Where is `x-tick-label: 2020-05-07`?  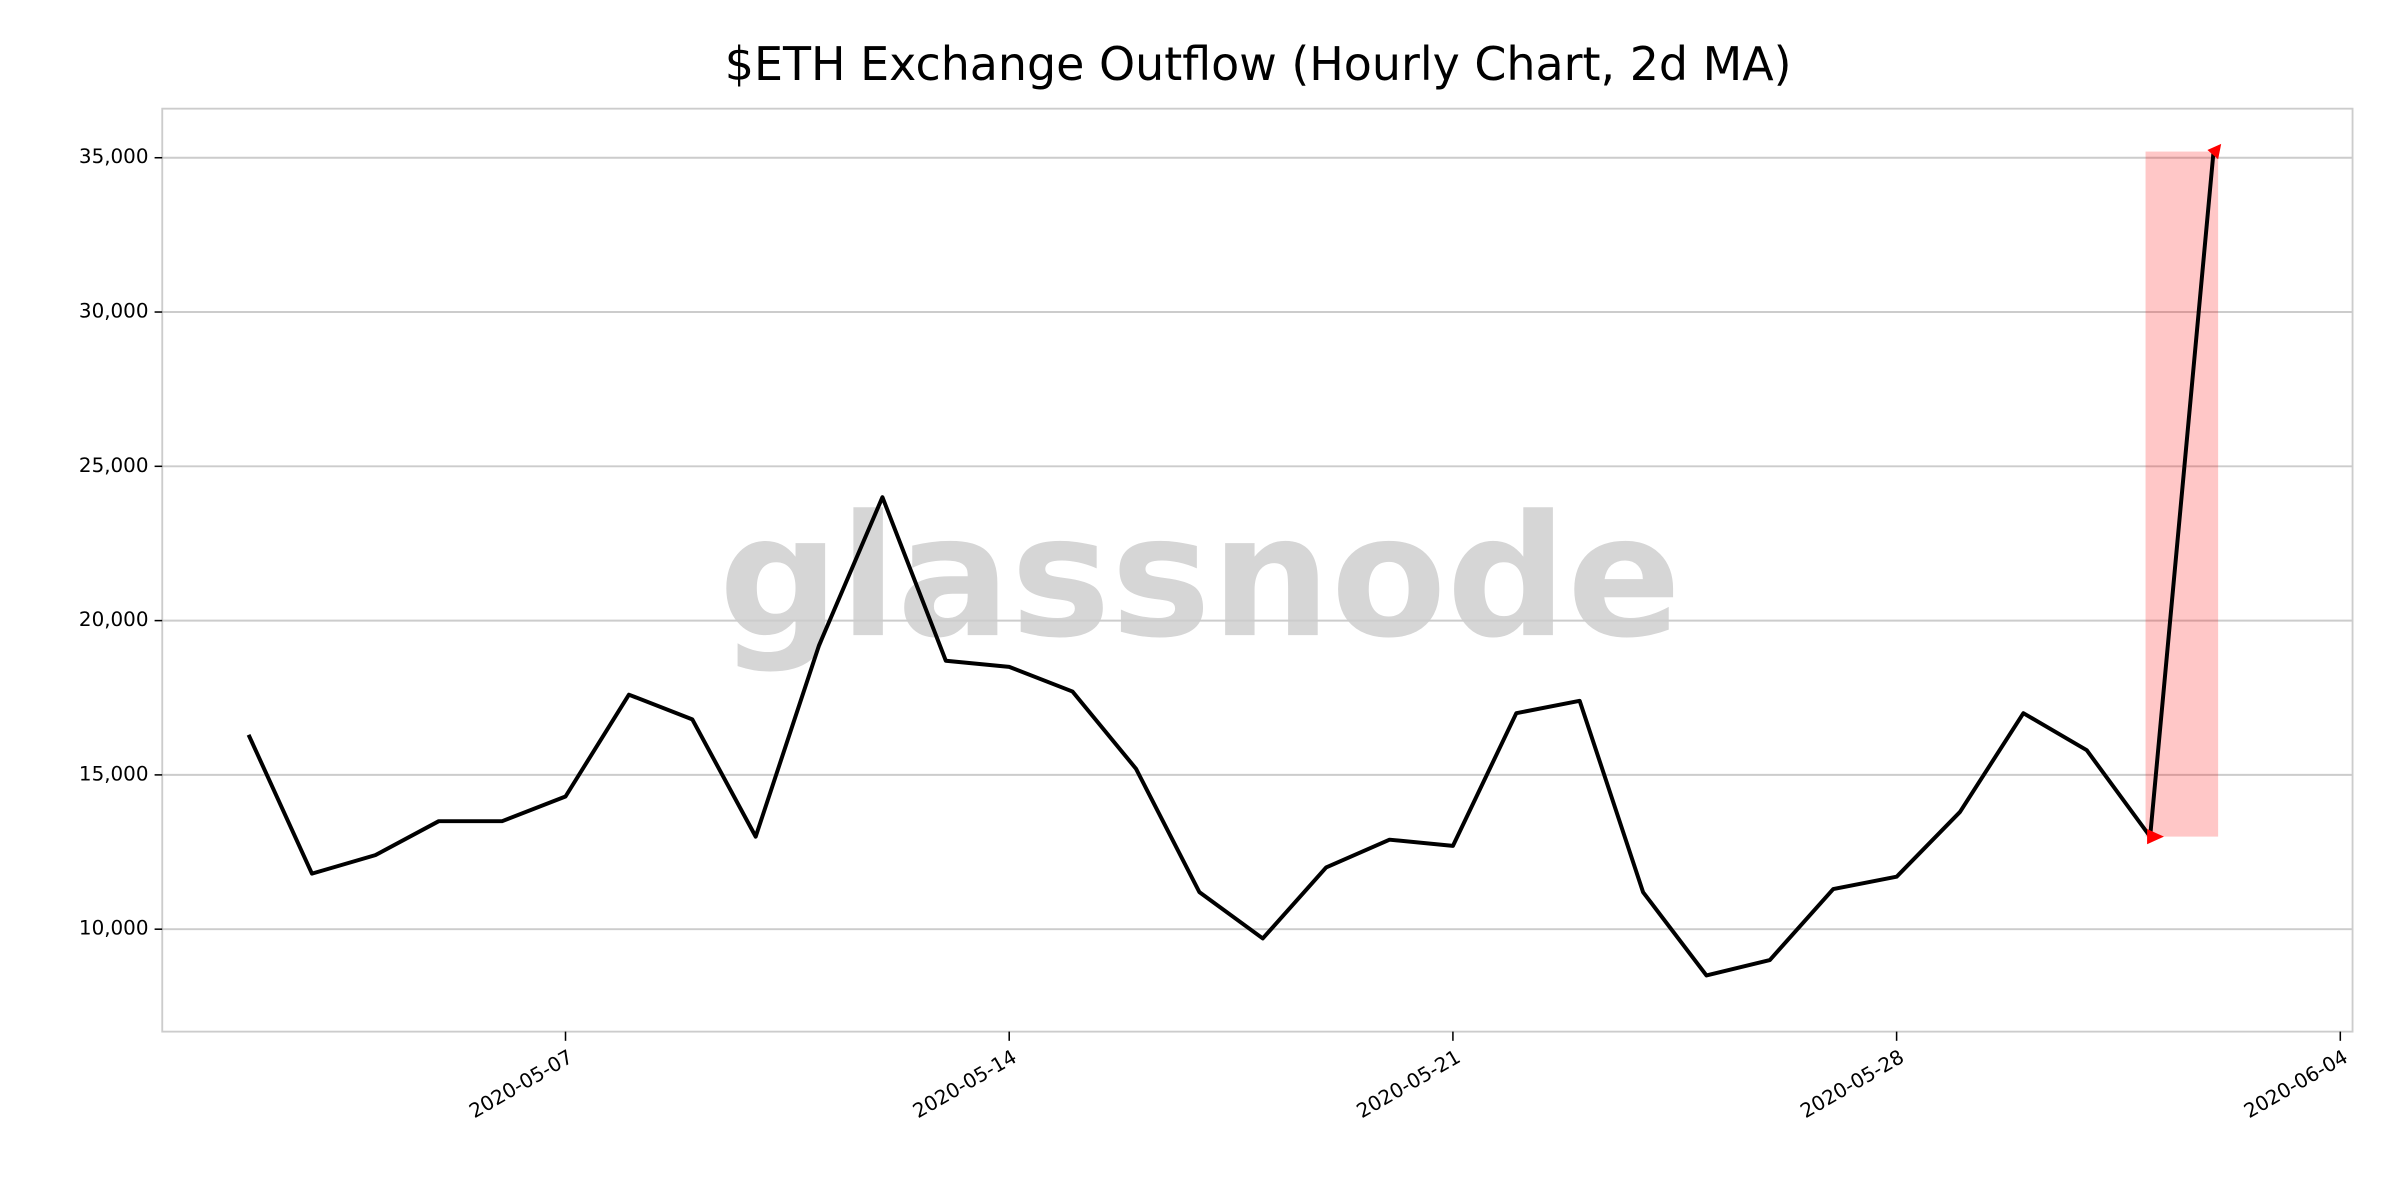
x-tick-label: 2020-05-07 is located at coordinates (521, 1084).